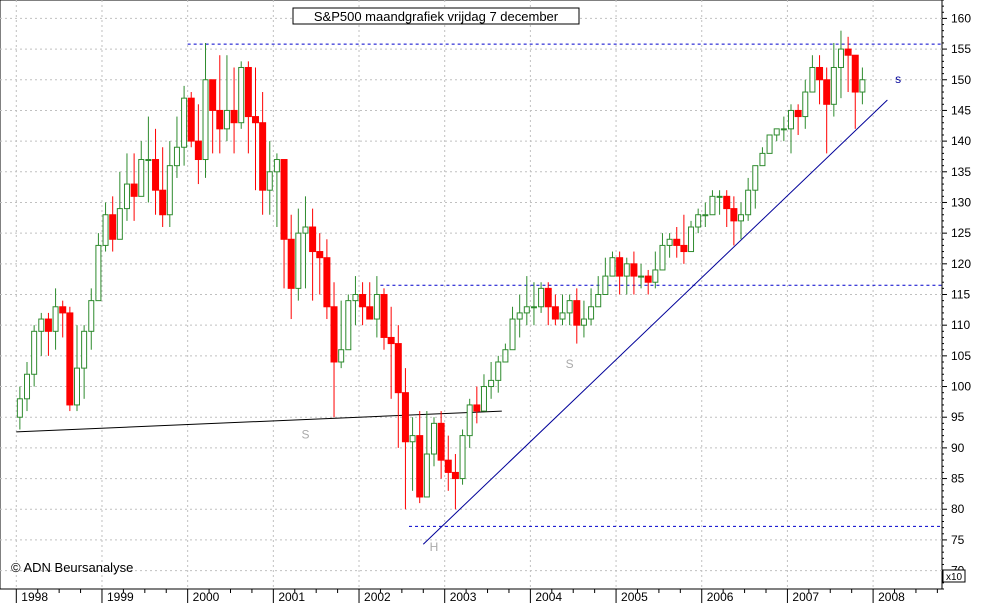  Describe the element at coordinates (958, 540) in the screenshot. I see `y-tick-label: 75` at that location.